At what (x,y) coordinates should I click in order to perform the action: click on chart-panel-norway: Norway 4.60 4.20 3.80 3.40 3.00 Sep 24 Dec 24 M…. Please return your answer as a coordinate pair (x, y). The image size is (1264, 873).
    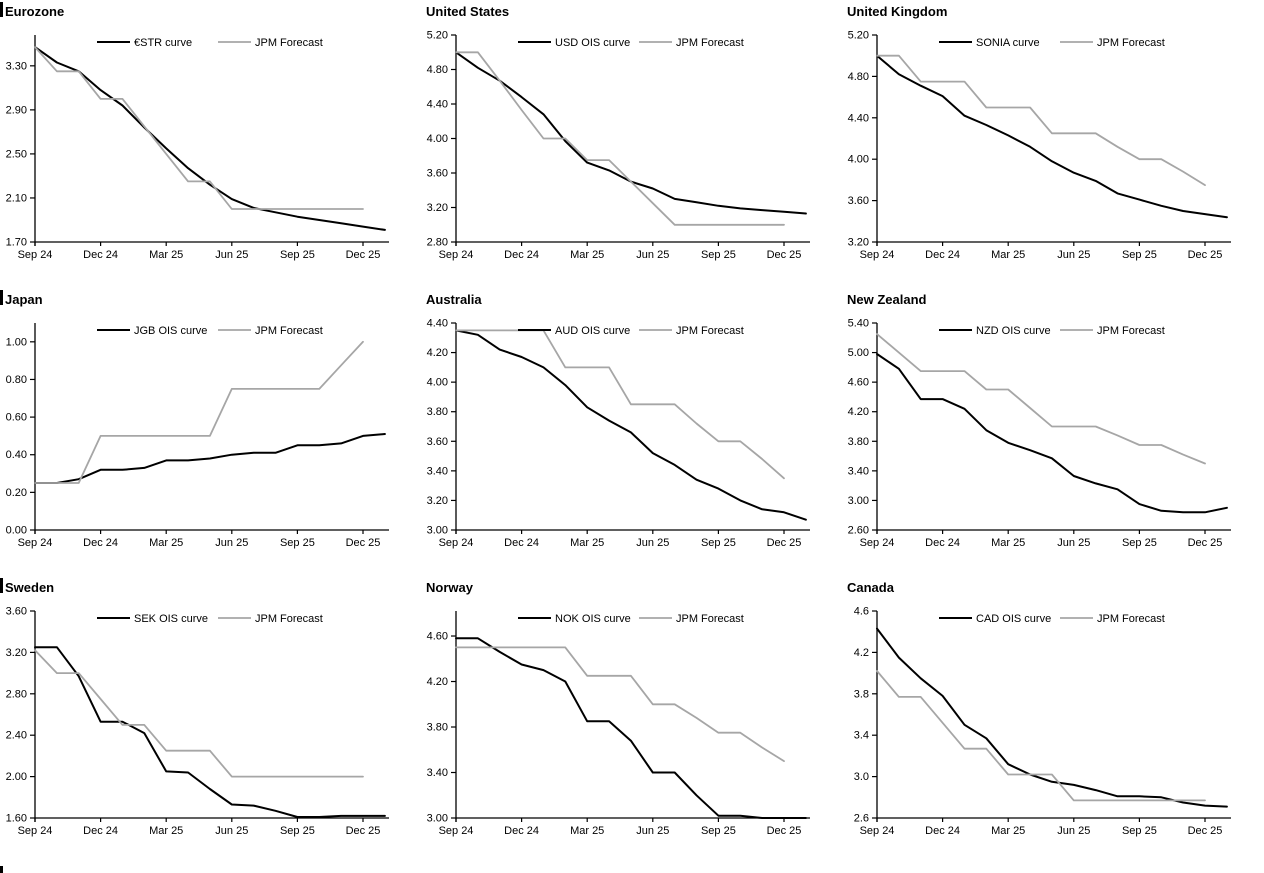
    Looking at the image, I should click on (631, 724).